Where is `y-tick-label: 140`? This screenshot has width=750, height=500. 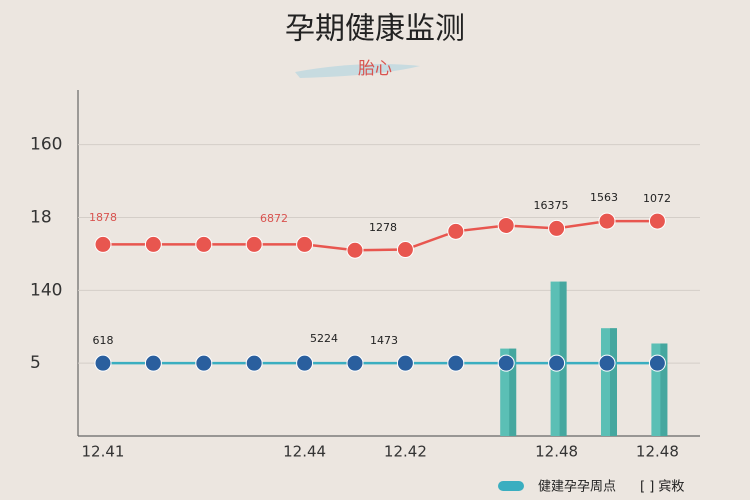 y-tick-label: 140 is located at coordinates (46, 290).